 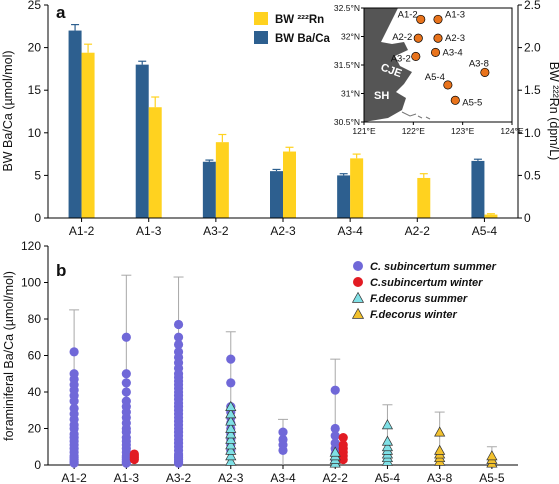 What do you see at coordinates (37, 218) in the screenshot?
I see `left-tick-label: 0` at bounding box center [37, 218].